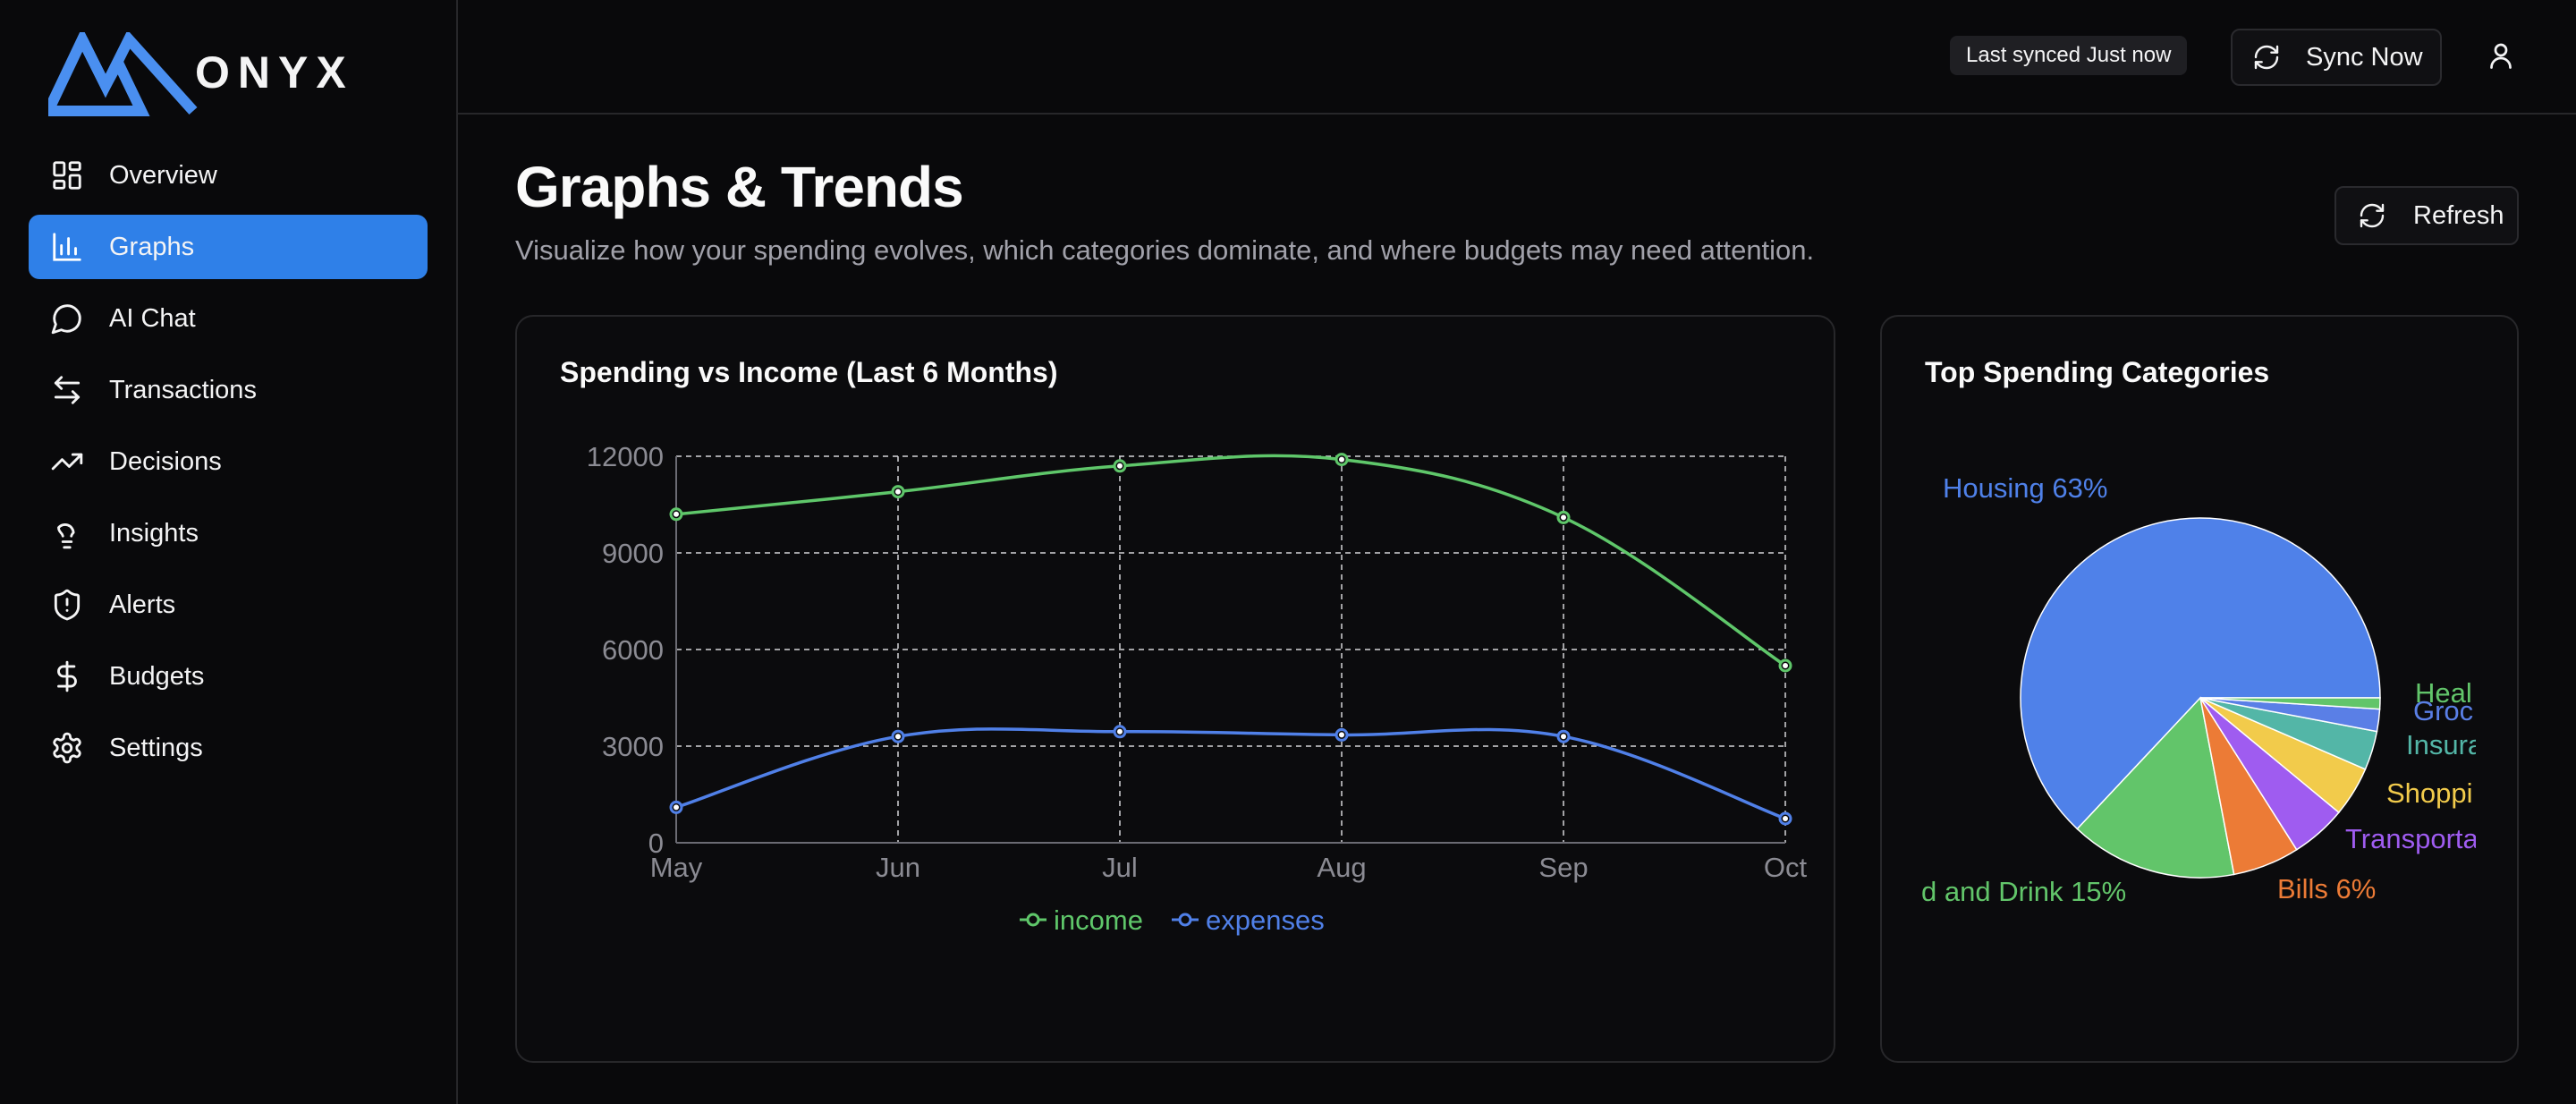  Describe the element at coordinates (152, 246) in the screenshot. I see `sidebar-item-label: Graphs` at that location.